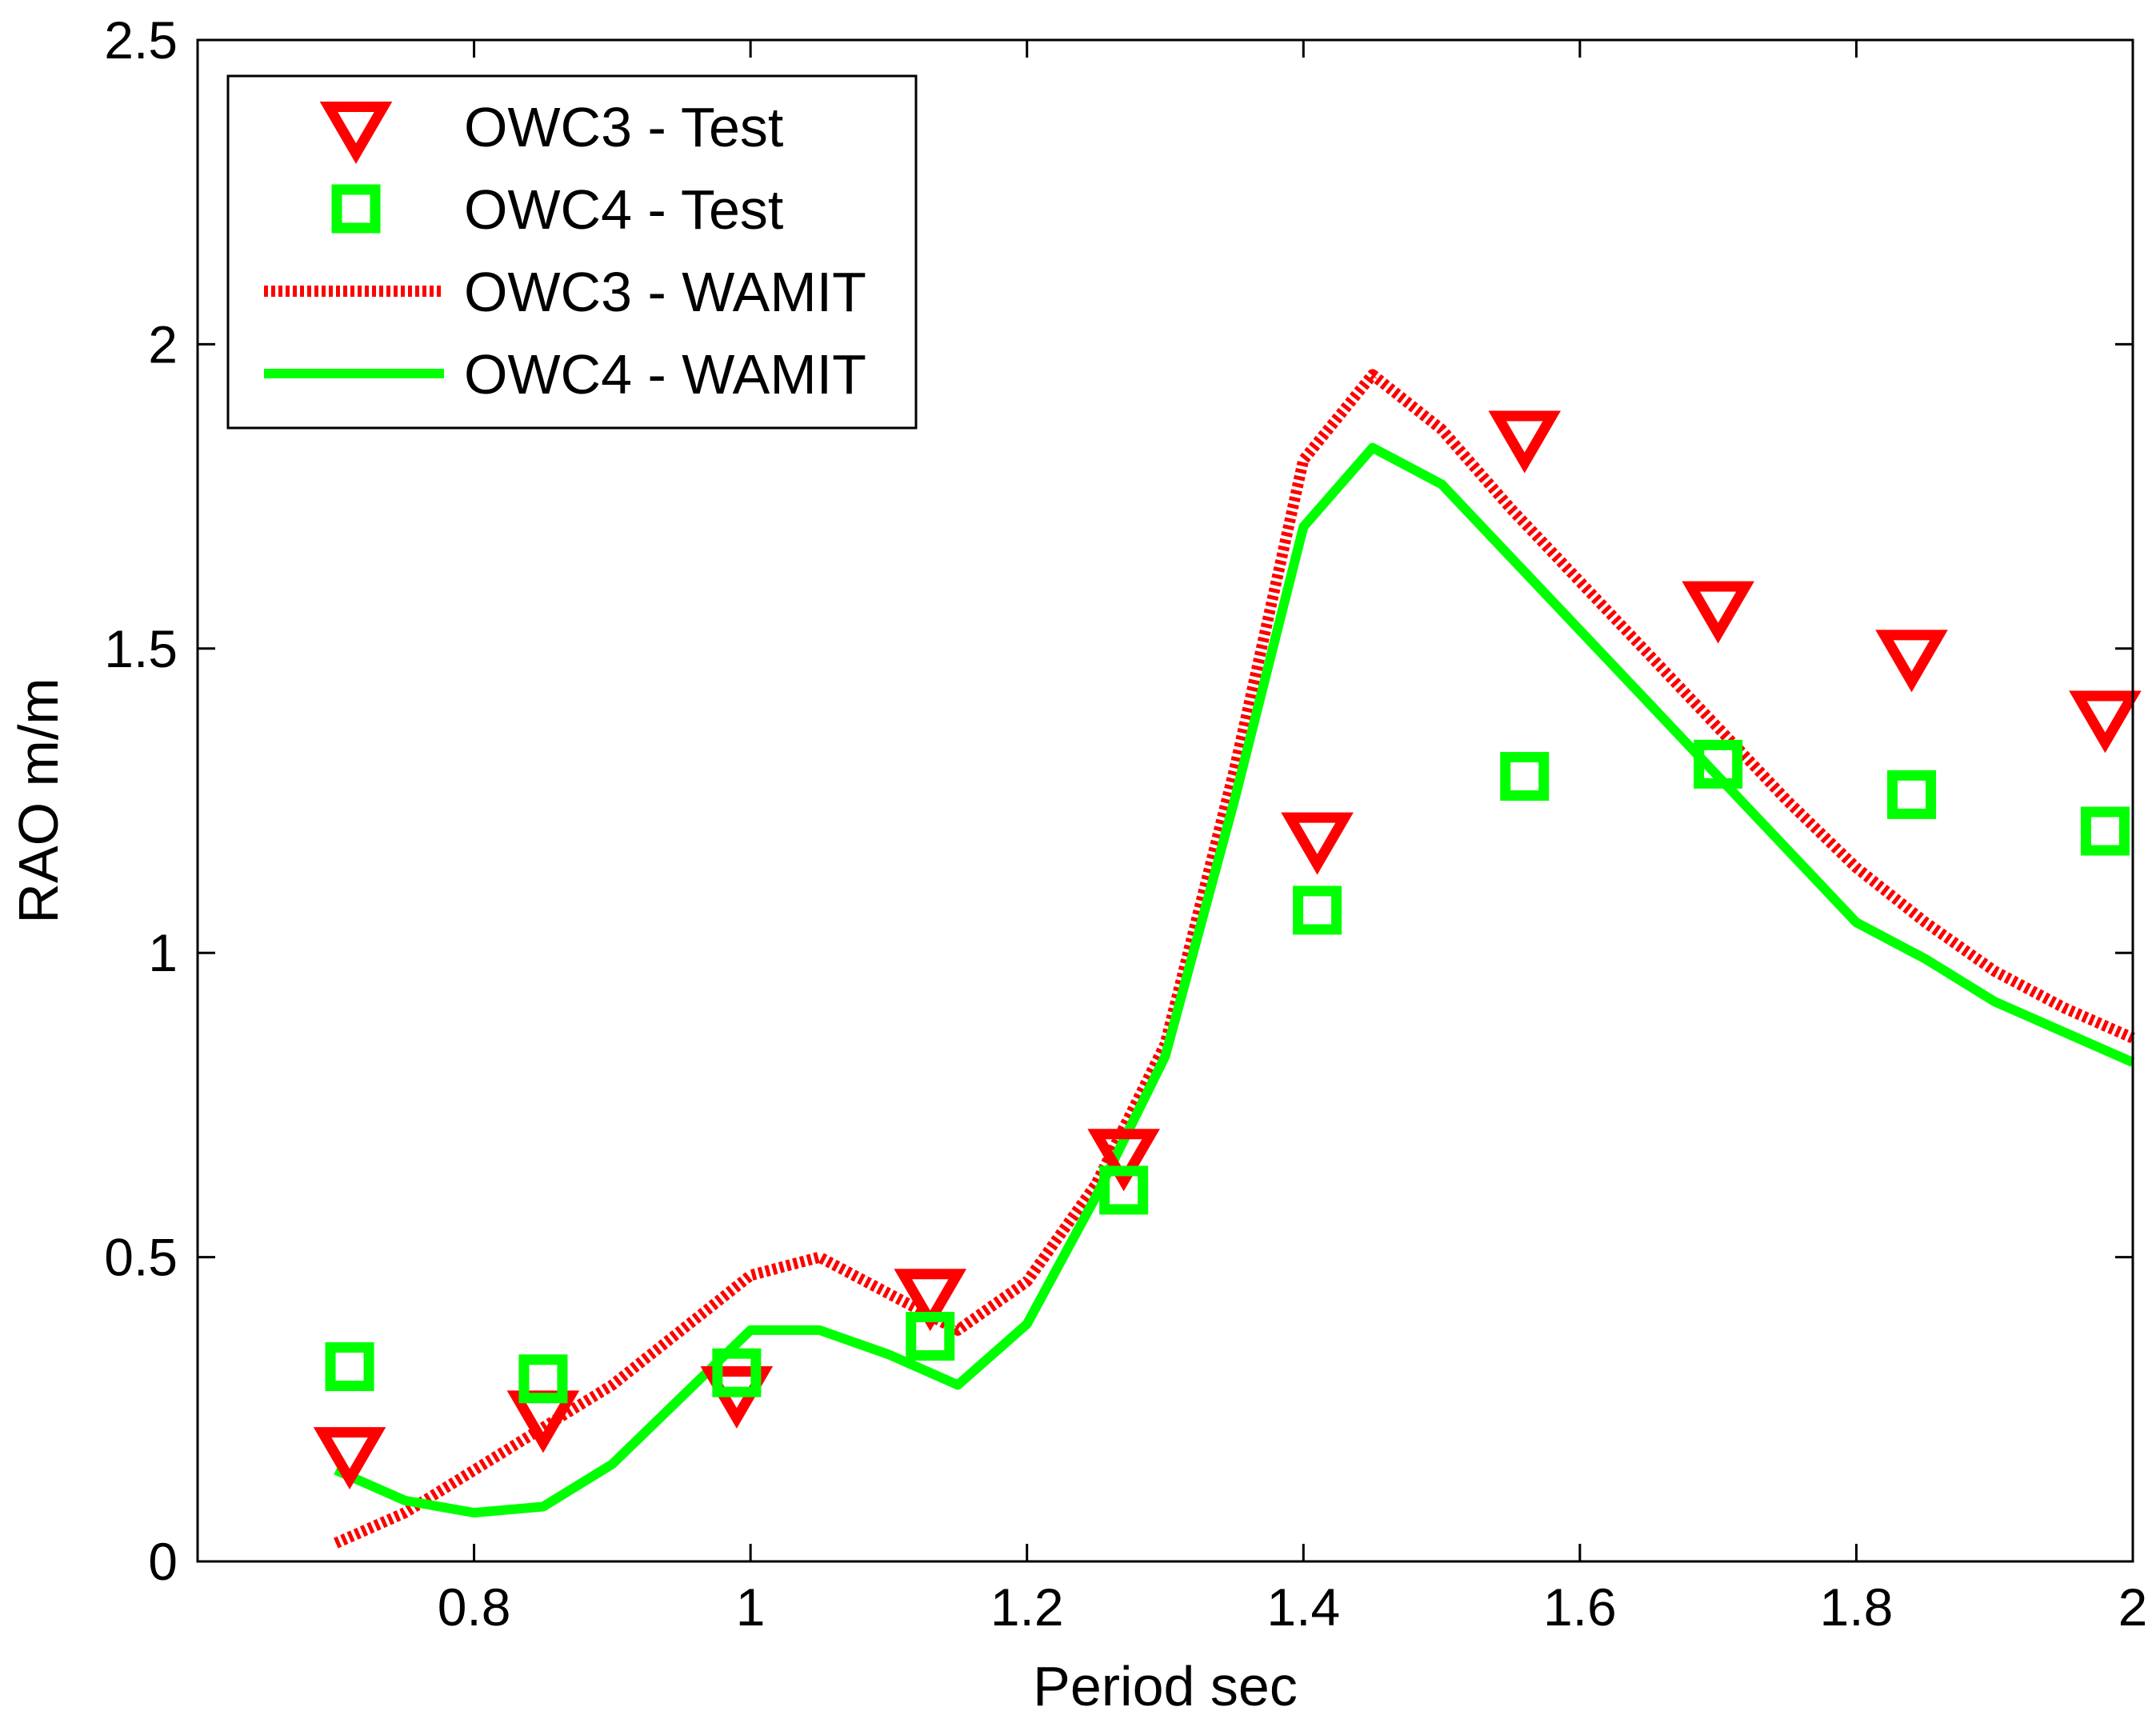 The height and width of the screenshot is (1715, 2156). I want to click on x-tick-label: 1.6, so click(1580, 1607).